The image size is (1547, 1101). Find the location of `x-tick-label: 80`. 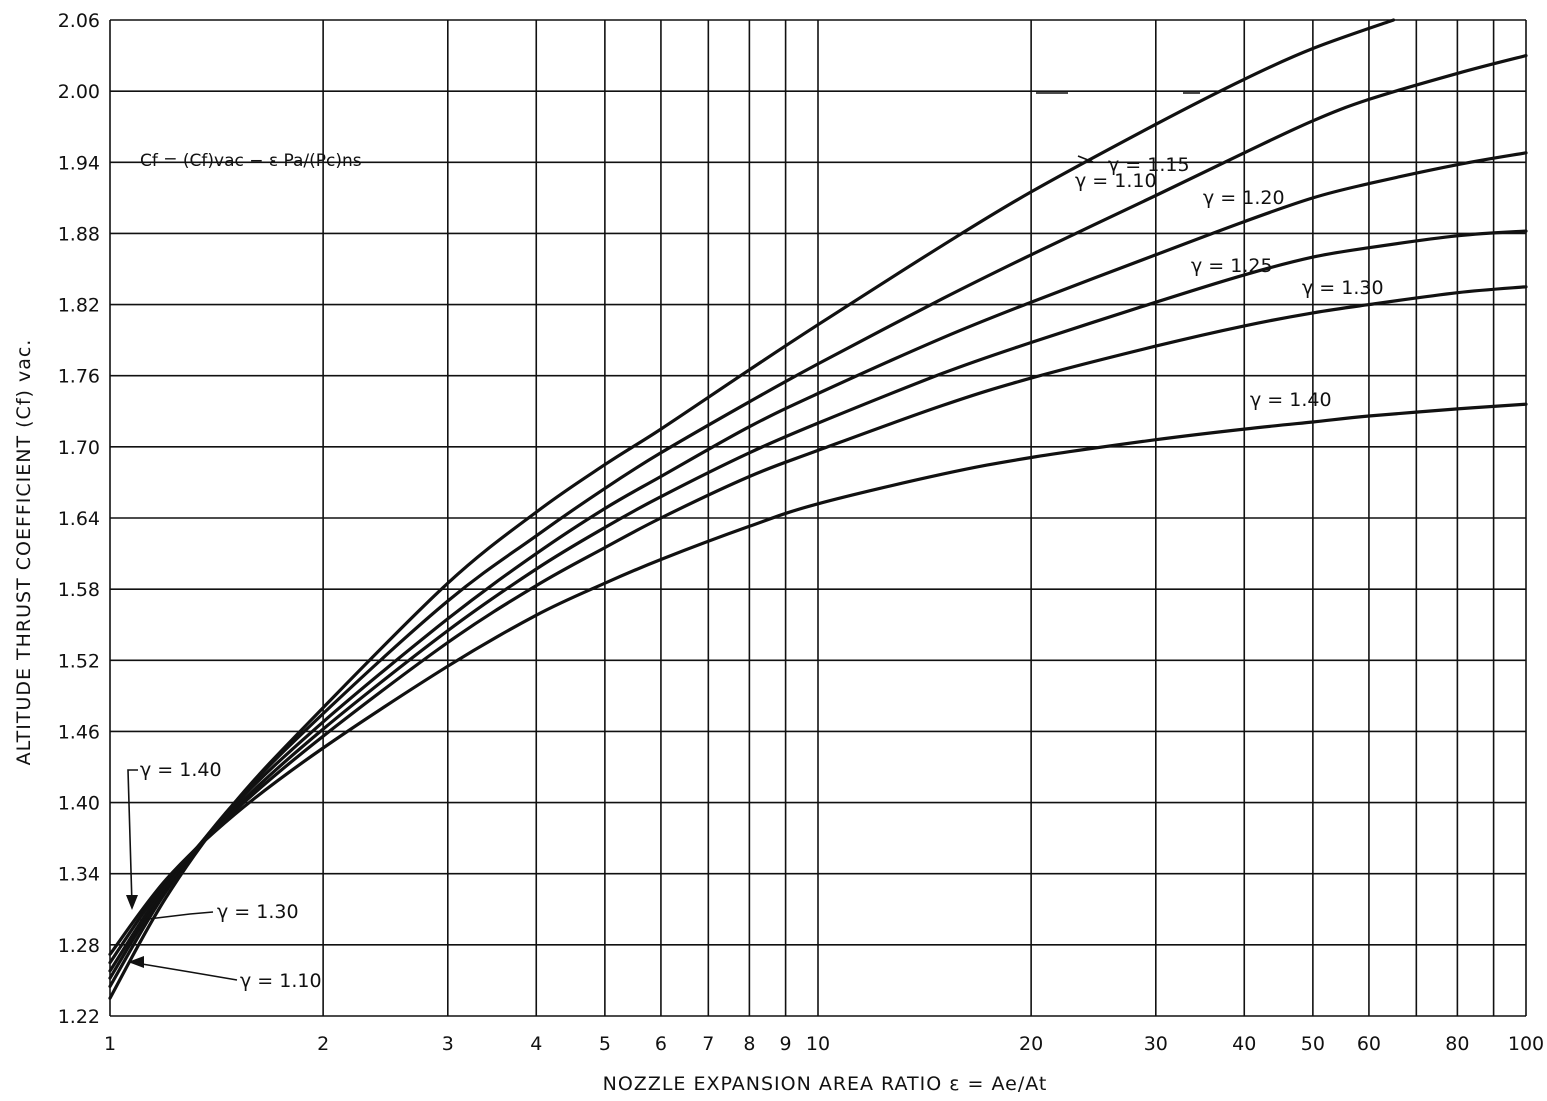

x-tick-label: 80 is located at coordinates (1457, 1044).